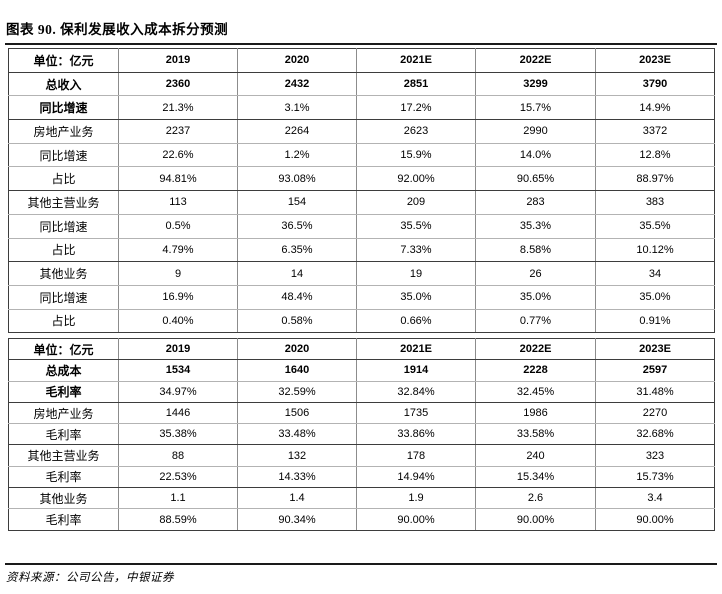  Describe the element at coordinates (416, 179) in the screenshot. I see `value-cell: 92.00%` at that location.